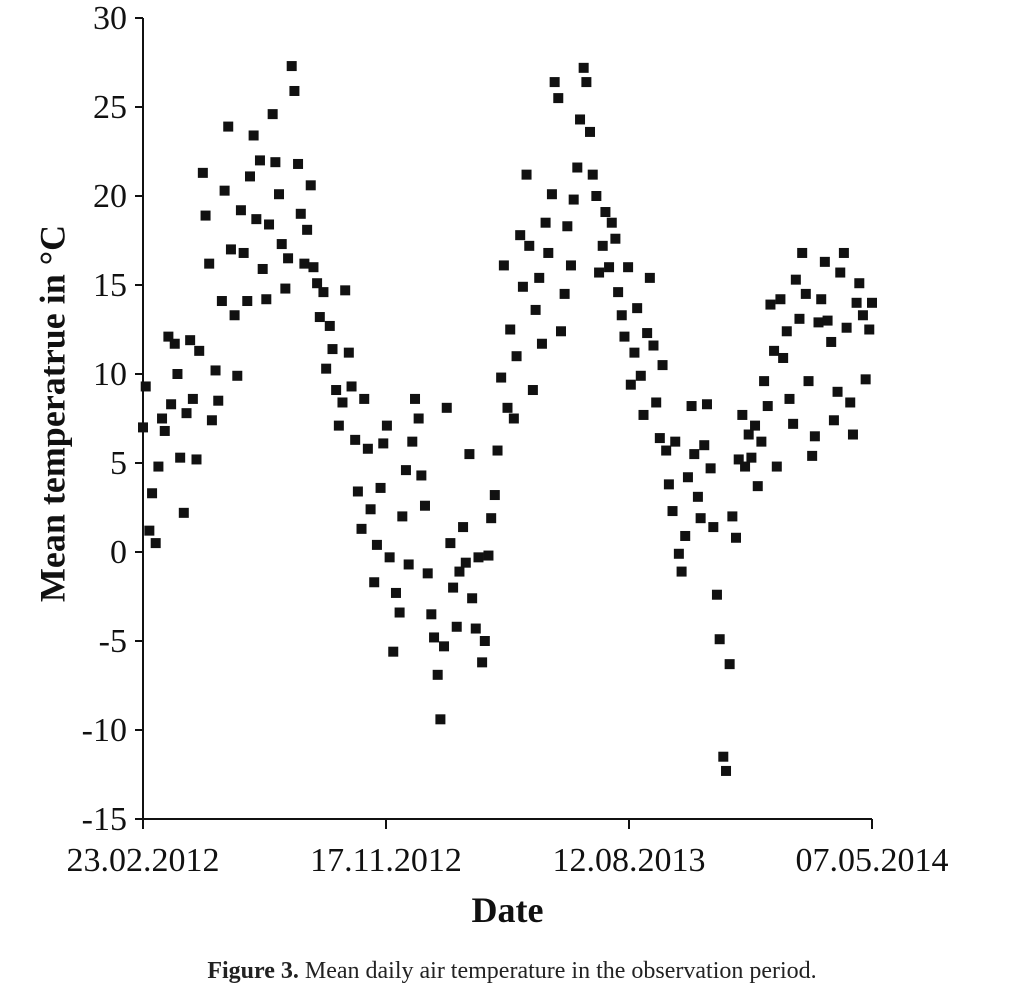  Describe the element at coordinates (110, 285) in the screenshot. I see `y-tick-label: 15` at that location.